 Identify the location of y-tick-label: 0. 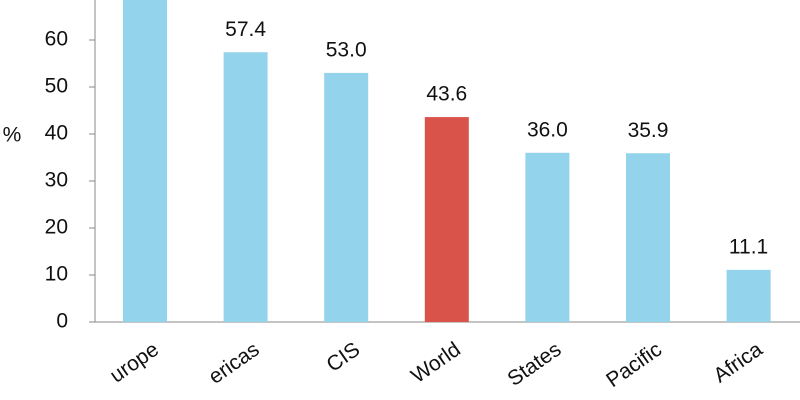
(62, 321).